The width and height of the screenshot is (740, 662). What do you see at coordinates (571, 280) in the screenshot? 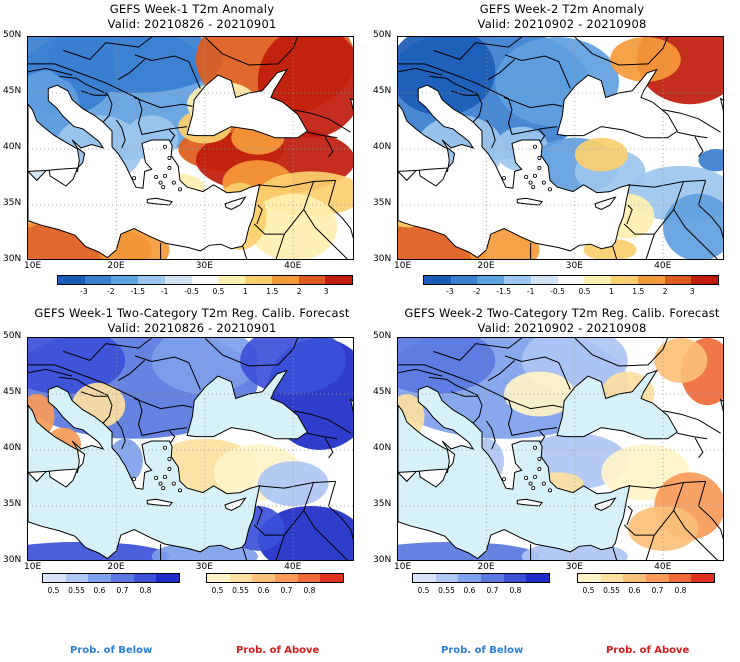
I see `panel-2-anomaly-colorbar` at bounding box center [571, 280].